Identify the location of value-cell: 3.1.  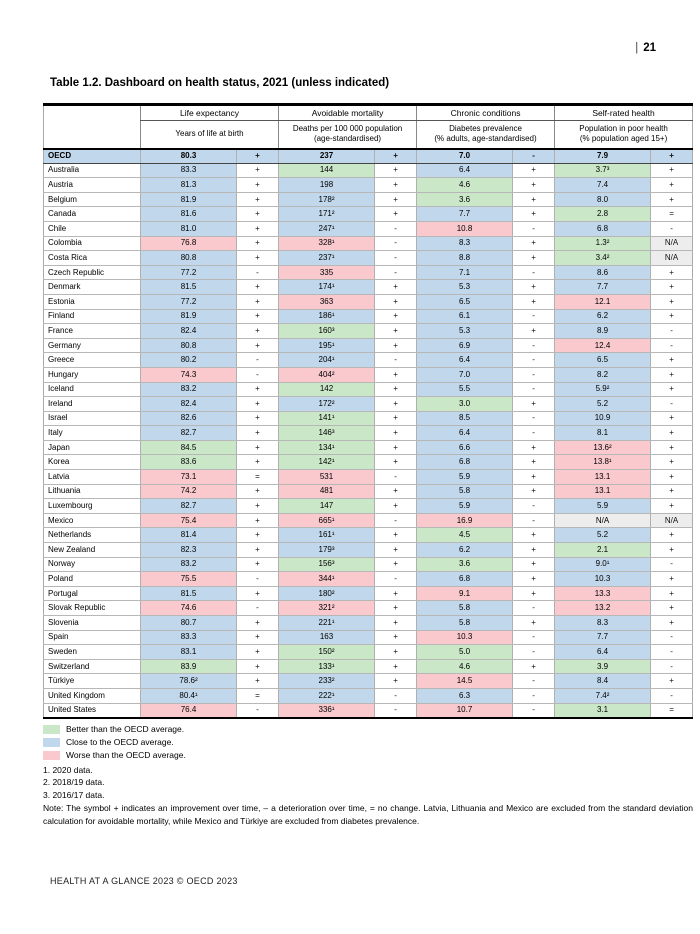
(602, 711).